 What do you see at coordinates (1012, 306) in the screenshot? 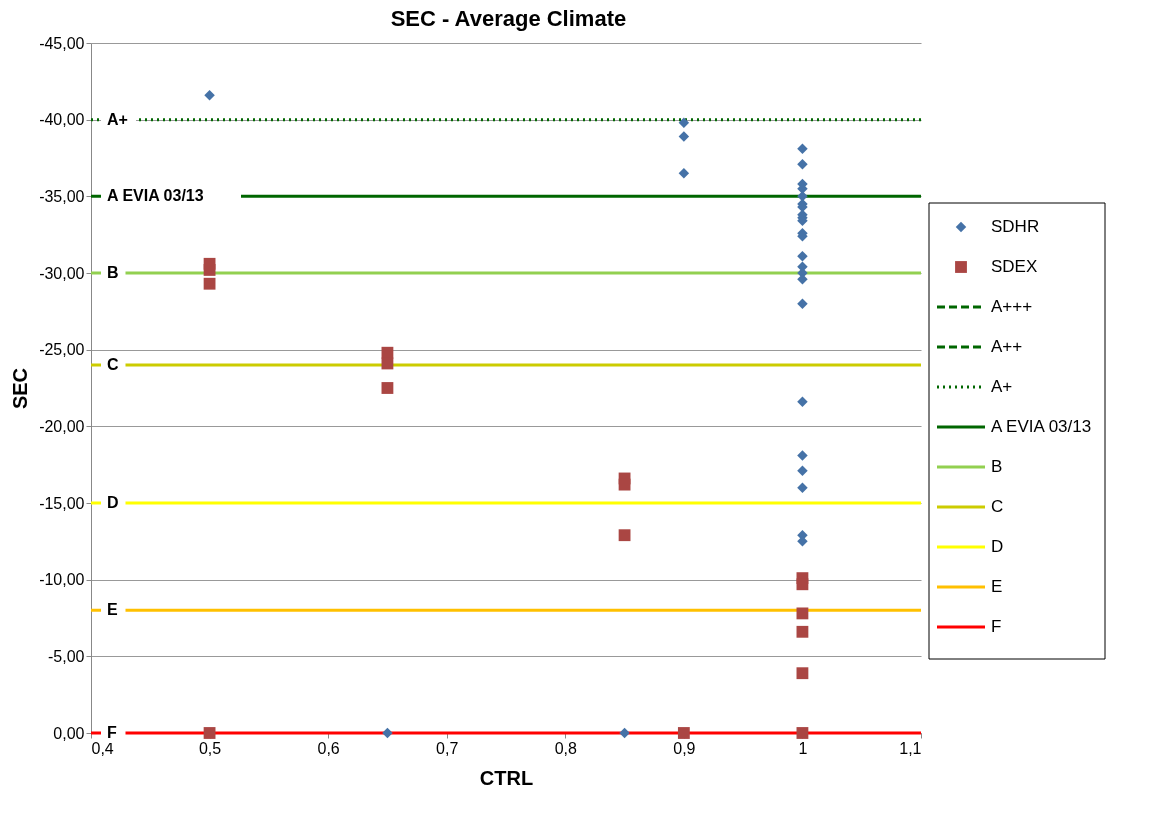
I see `legend-label: A+++` at bounding box center [1012, 306].